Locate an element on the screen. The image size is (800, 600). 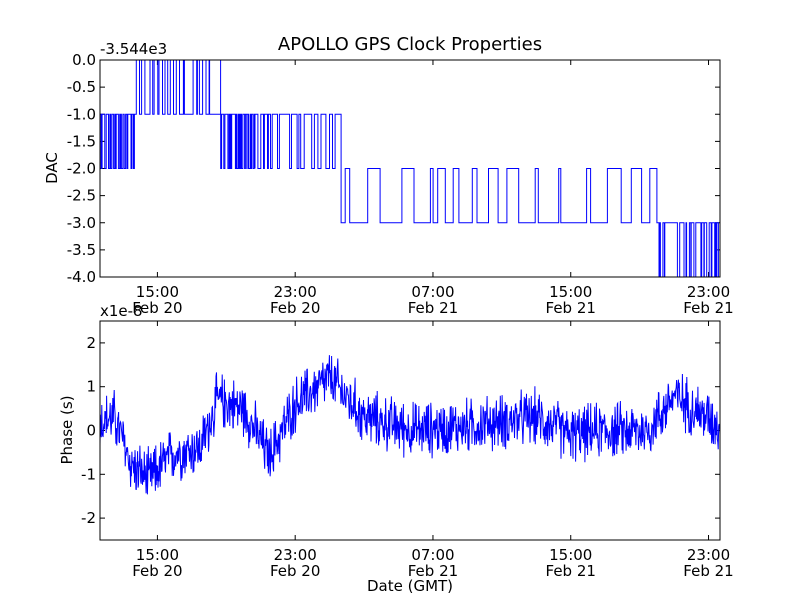
x-axis-label: Date (GMT) is located at coordinates (410, 586).